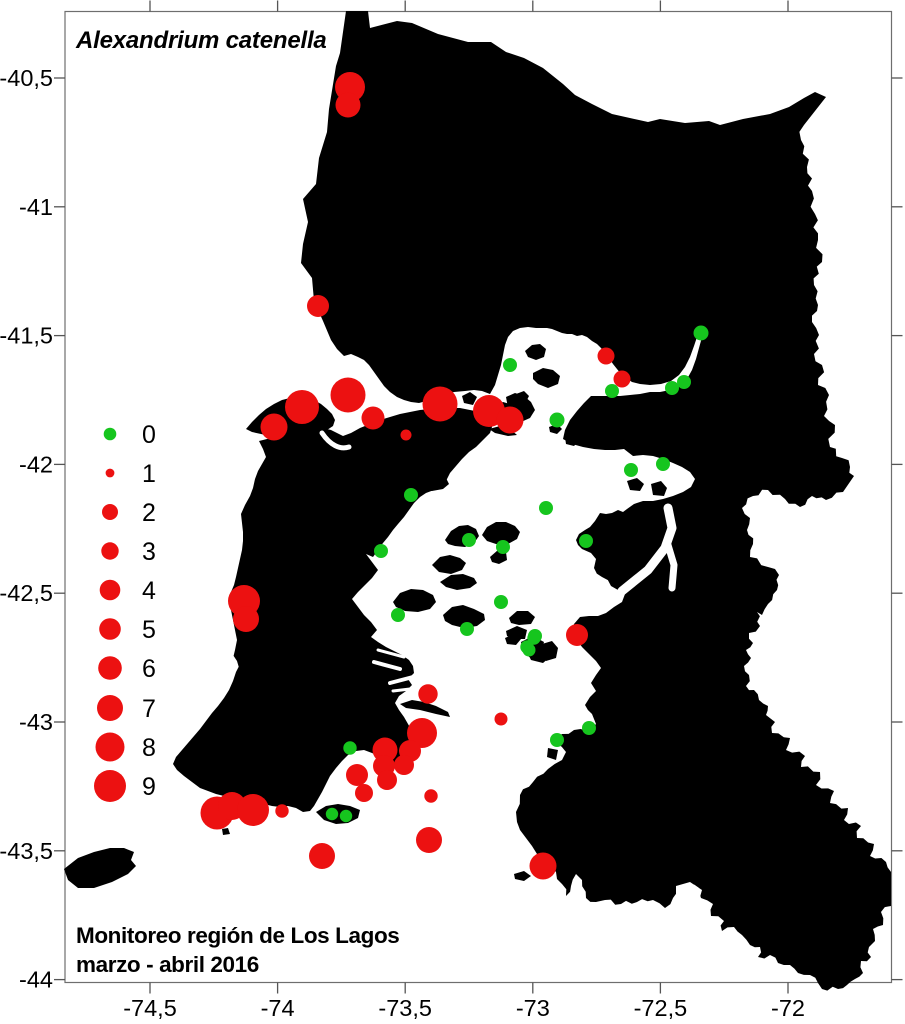 This screenshot has height=1024, width=905. Describe the element at coordinates (149, 748) in the screenshot. I see `svg-text: 8` at that location.